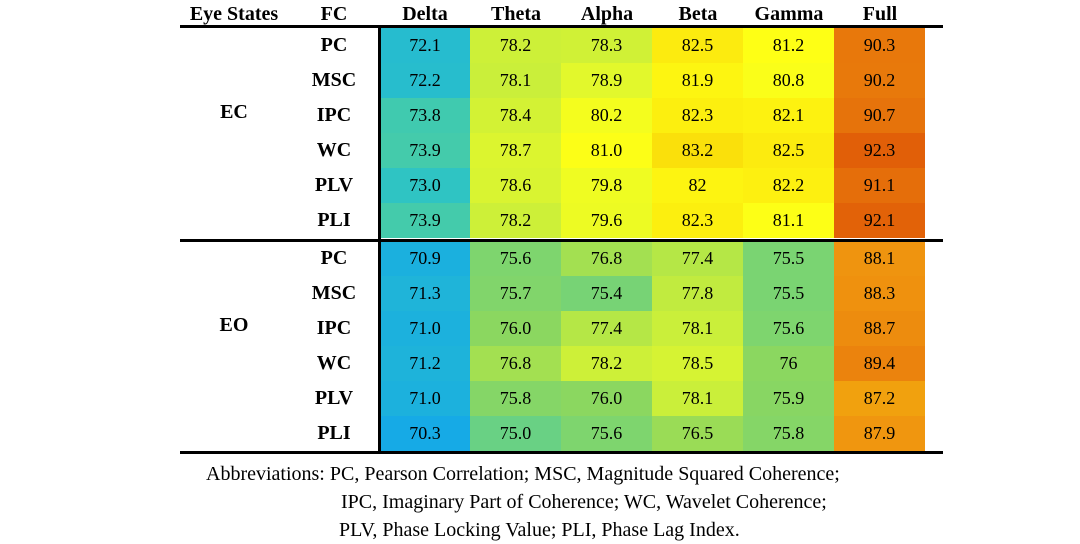  I want to click on eye-state-label: EC, so click(234, 112).